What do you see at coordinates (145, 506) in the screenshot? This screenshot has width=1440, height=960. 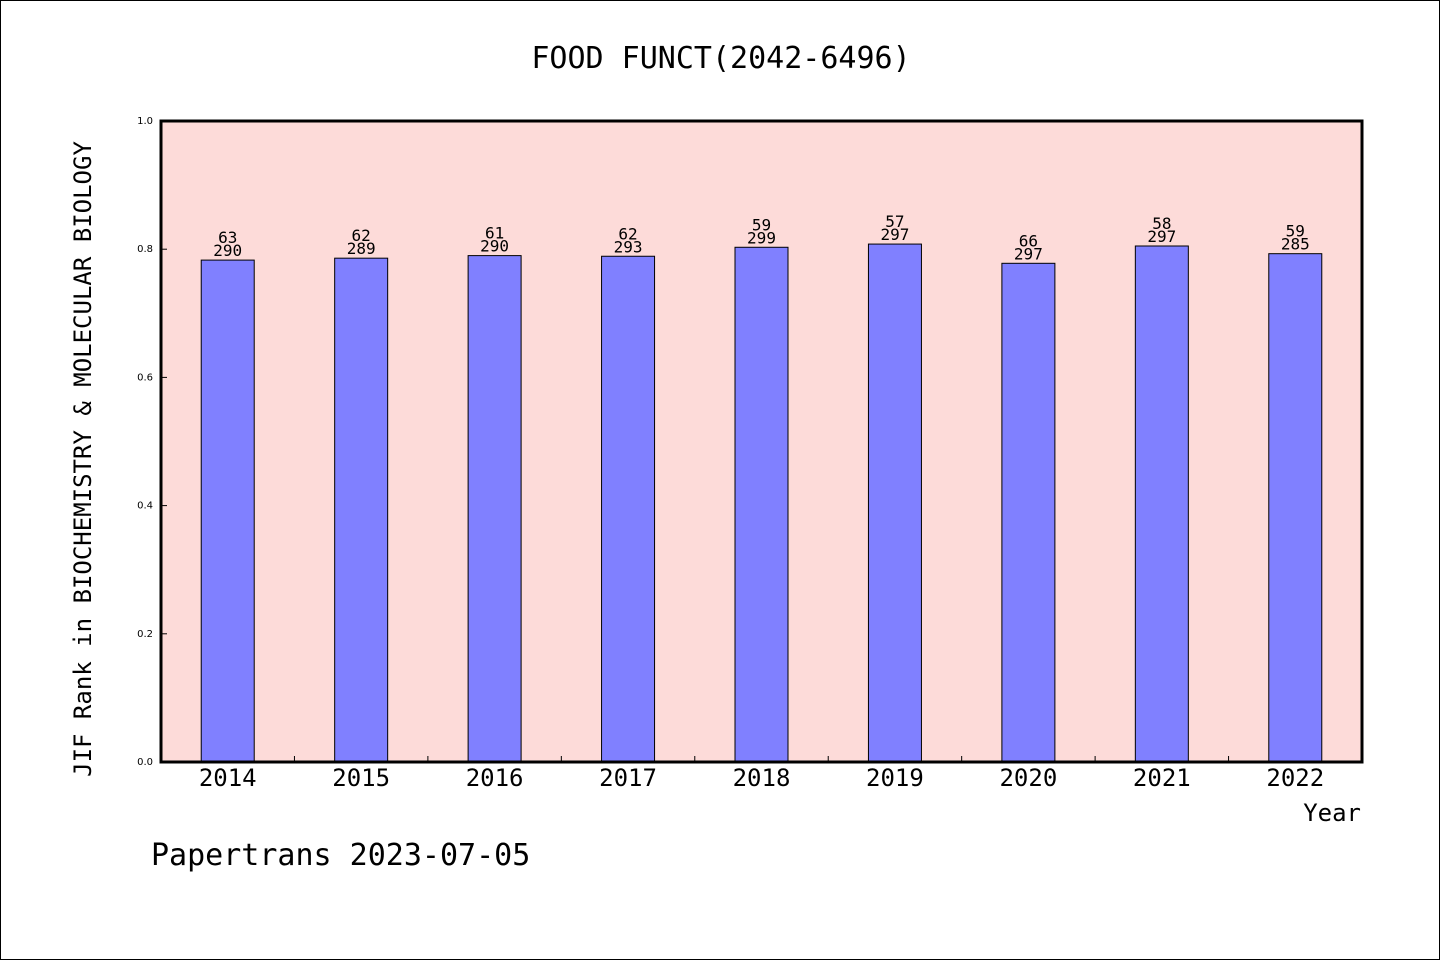 I see `y-tick-label-0.4: 0.4` at bounding box center [145, 506].